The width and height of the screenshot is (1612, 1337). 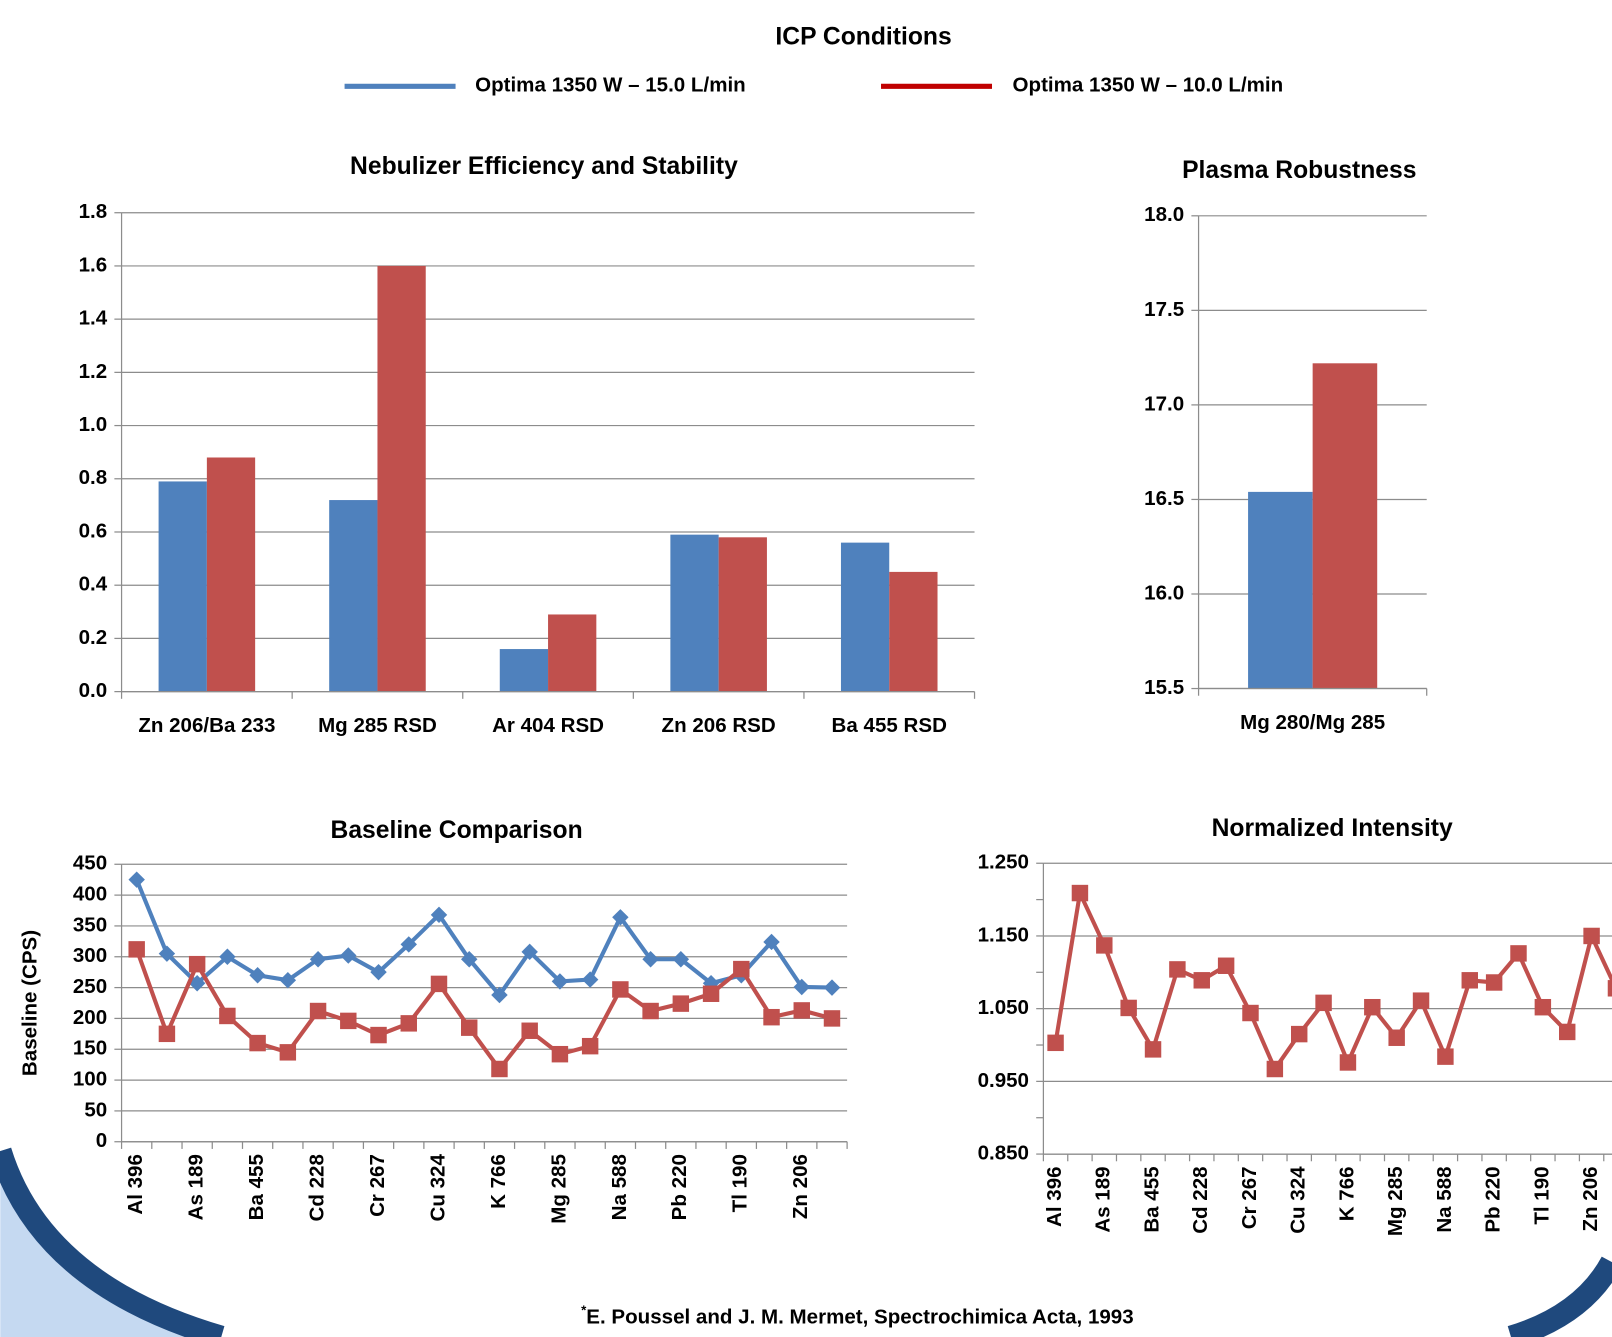 I want to click on y-tick-label: 1.050, so click(x=1003, y=1007).